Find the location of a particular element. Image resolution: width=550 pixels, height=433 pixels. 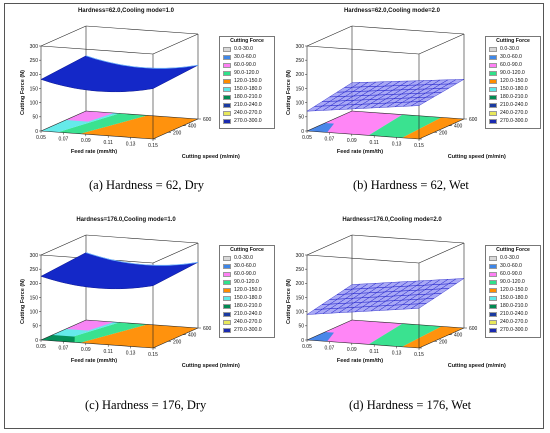

legend-entry: 210.0-240.0 is located at coordinates (247, 105).